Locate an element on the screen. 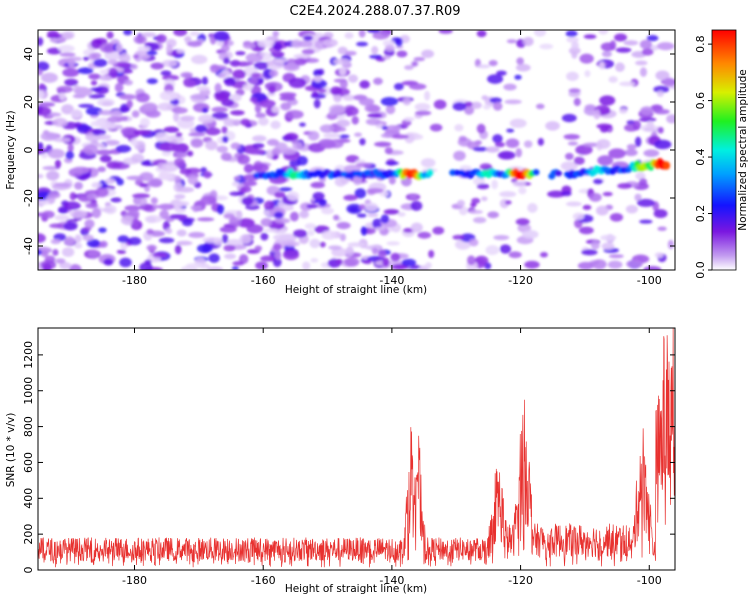 The image size is (750, 600). colorbar-tick-label: 0.2 is located at coordinates (700, 214).